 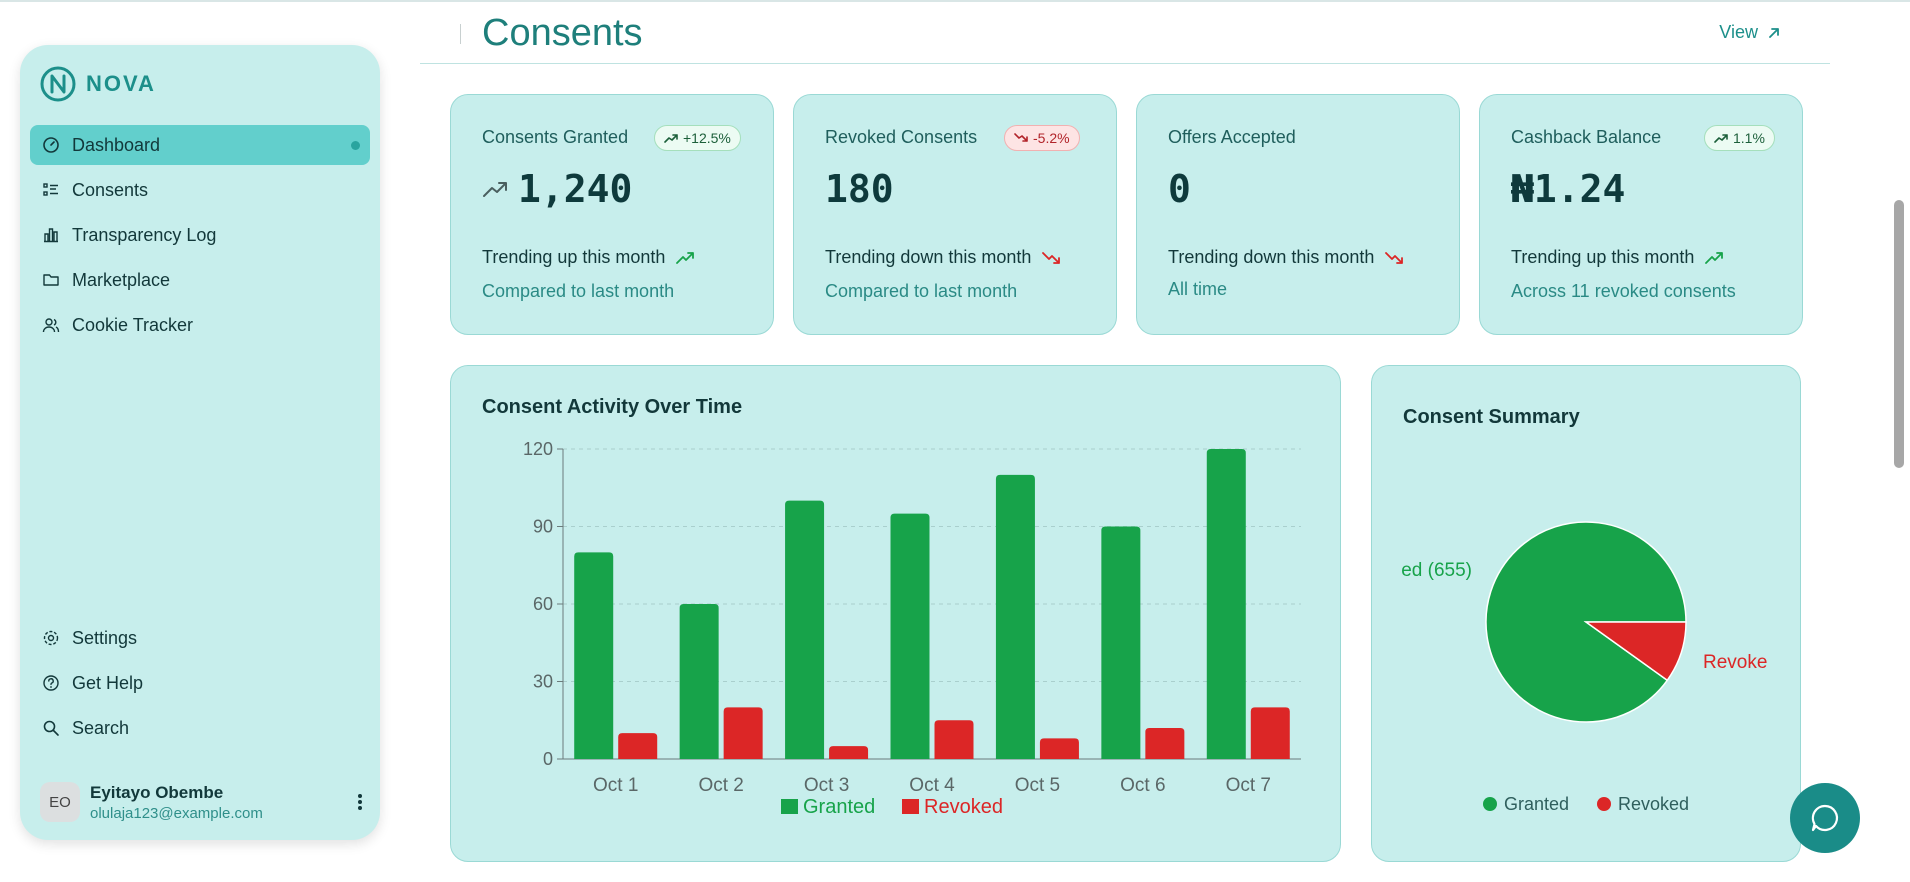 I want to click on gear-icon, so click(x=51, y=638).